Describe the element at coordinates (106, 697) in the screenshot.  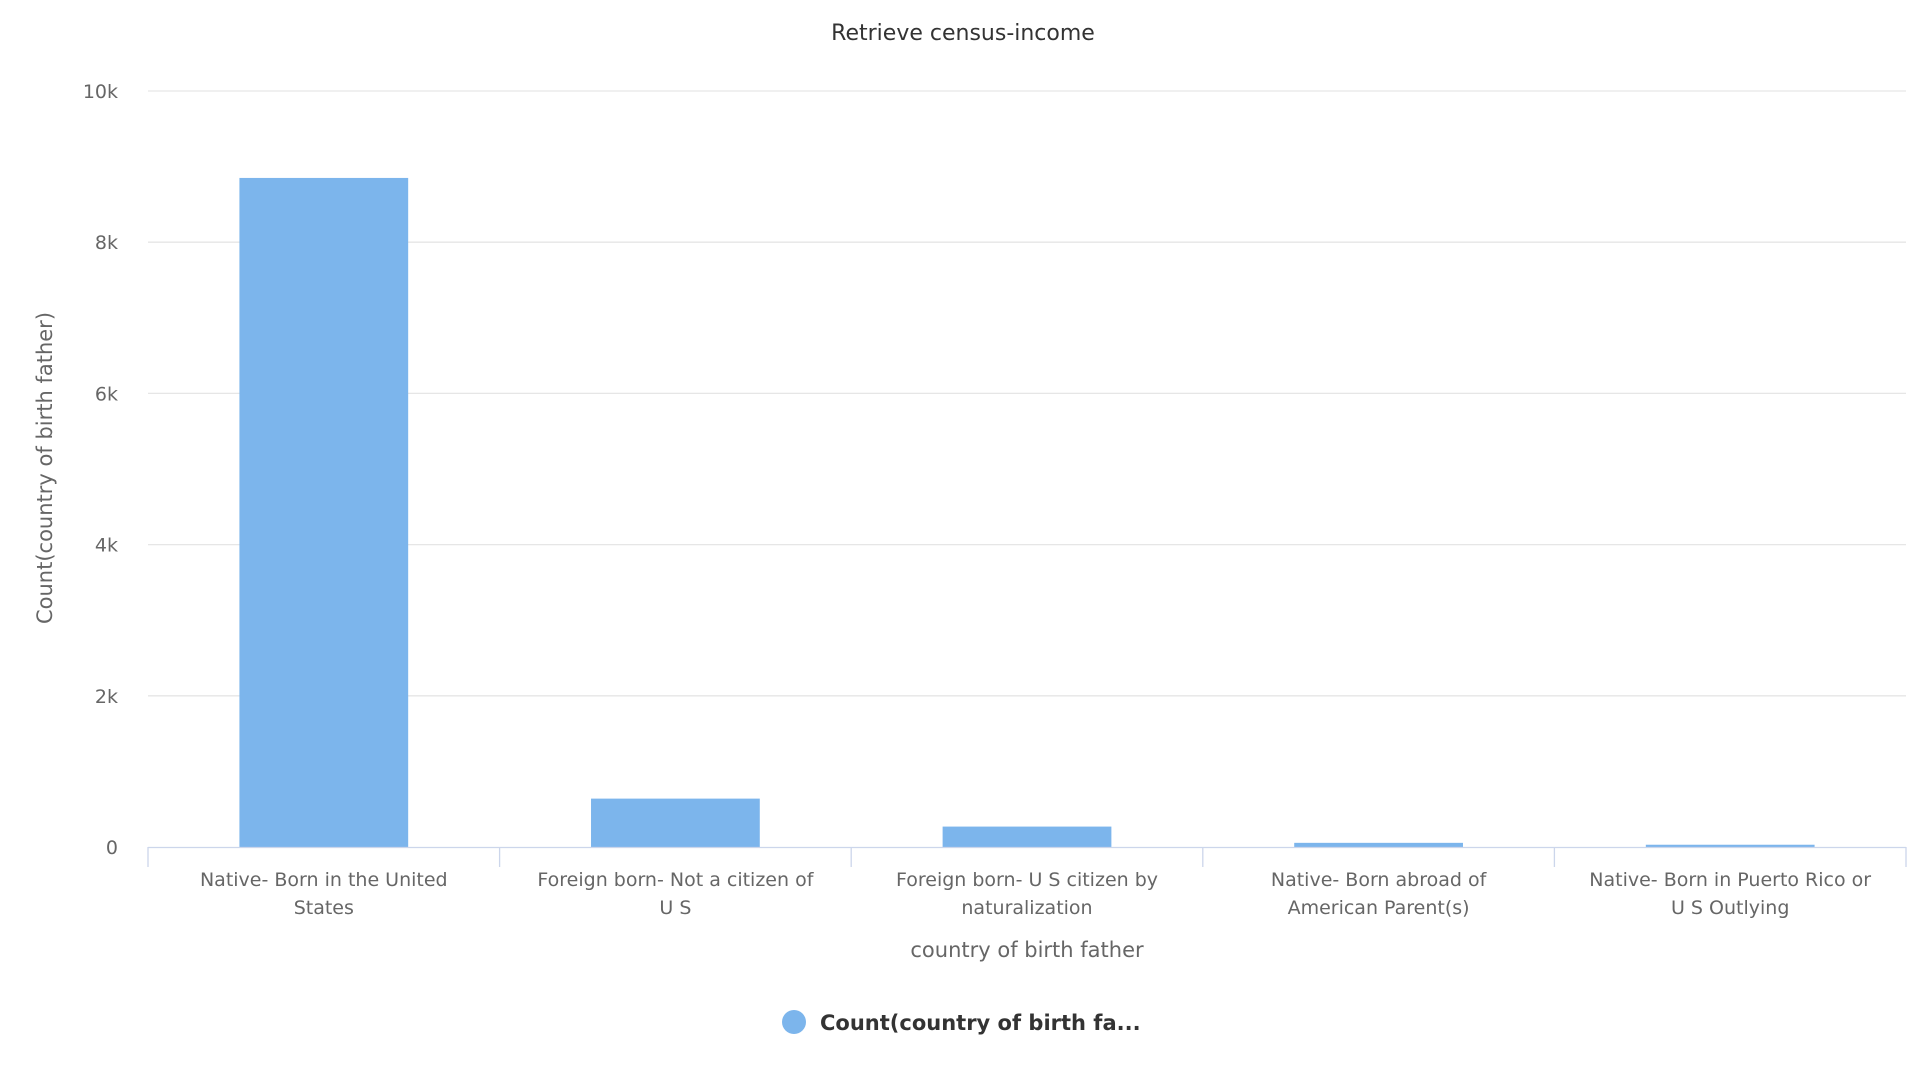
I see `y-tick-label: 2k` at that location.